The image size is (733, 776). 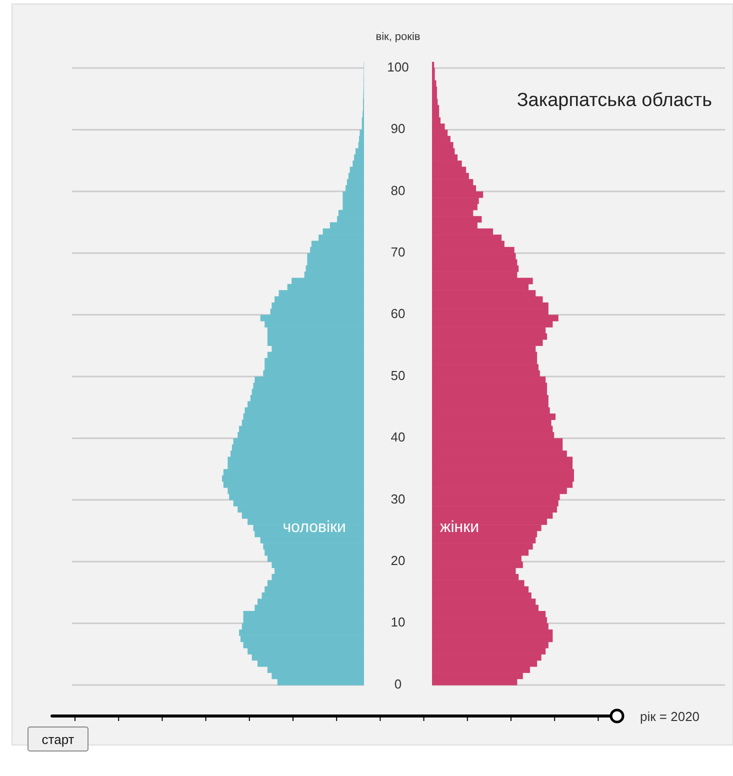 What do you see at coordinates (314, 527) in the screenshot?
I see `series-label: чоловіки` at bounding box center [314, 527].